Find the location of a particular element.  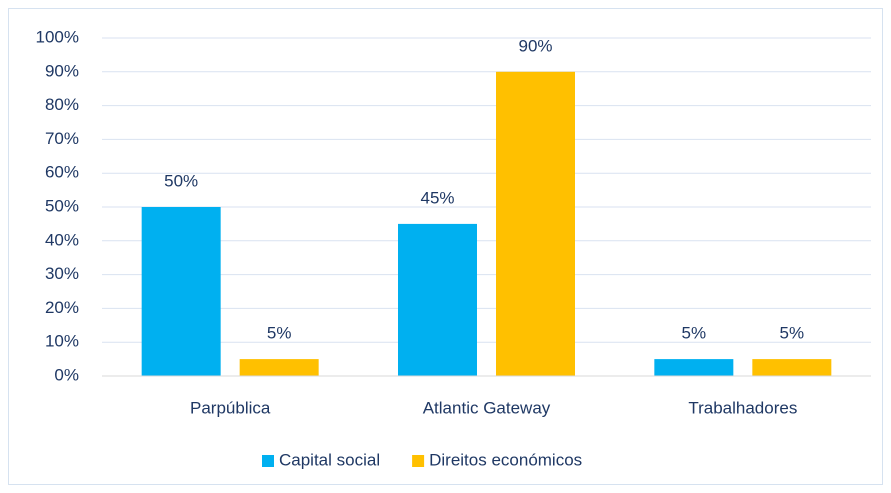

y-tick-label: 80% is located at coordinates (62, 104).